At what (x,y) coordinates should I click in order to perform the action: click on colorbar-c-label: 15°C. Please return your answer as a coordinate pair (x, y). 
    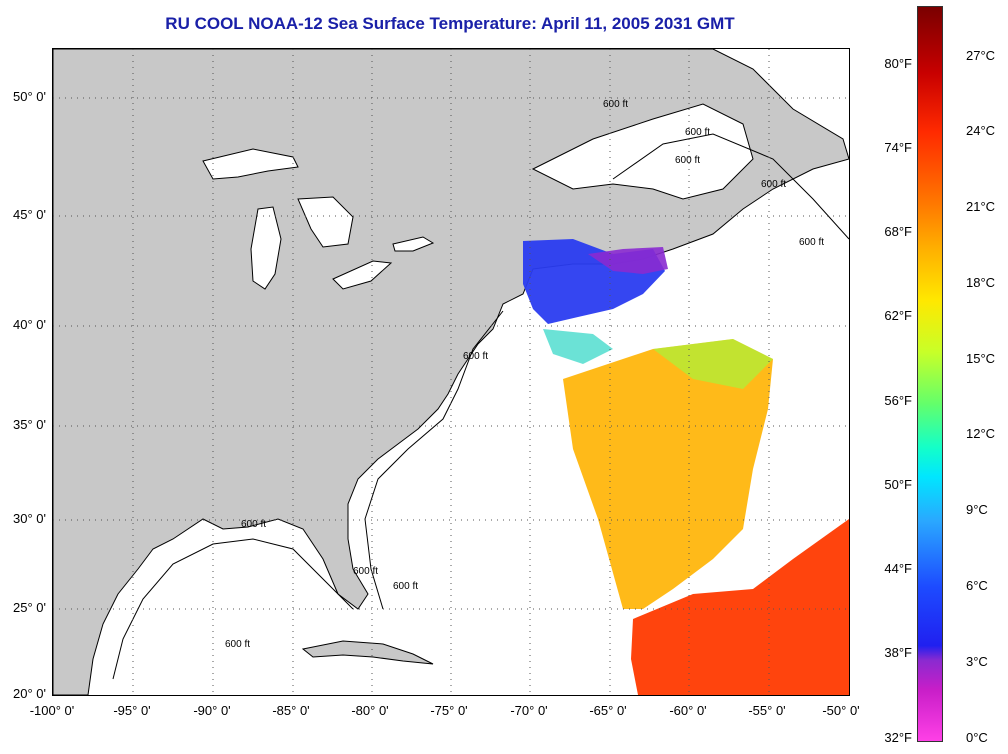
    Looking at the image, I should click on (981, 358).